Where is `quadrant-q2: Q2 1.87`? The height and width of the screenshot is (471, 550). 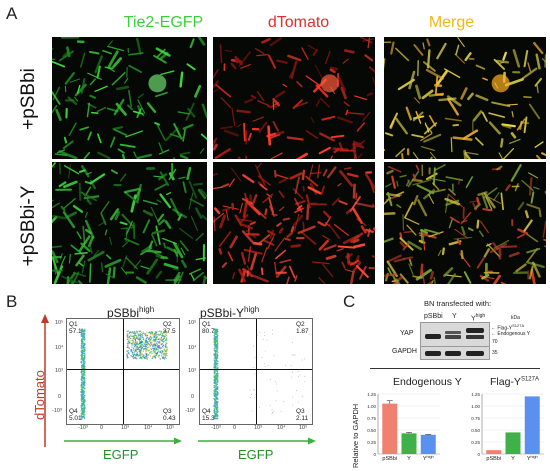
quadrant-q2: Q2 1.87 is located at coordinates (302, 328).